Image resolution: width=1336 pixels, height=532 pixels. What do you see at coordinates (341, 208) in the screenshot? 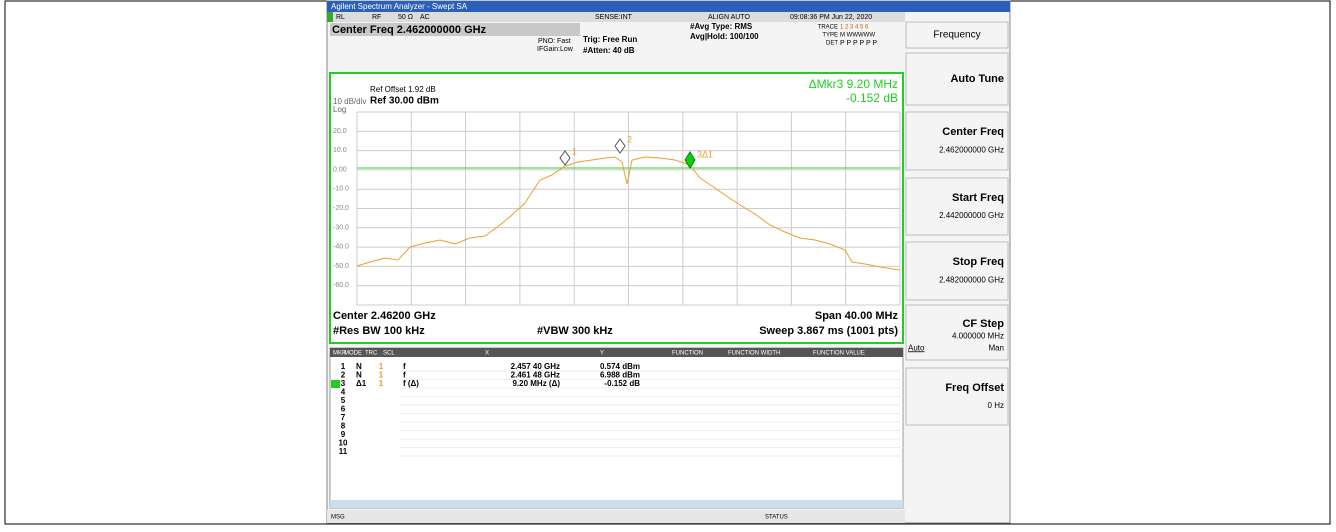
I see `y-label: -20.0` at bounding box center [341, 208].